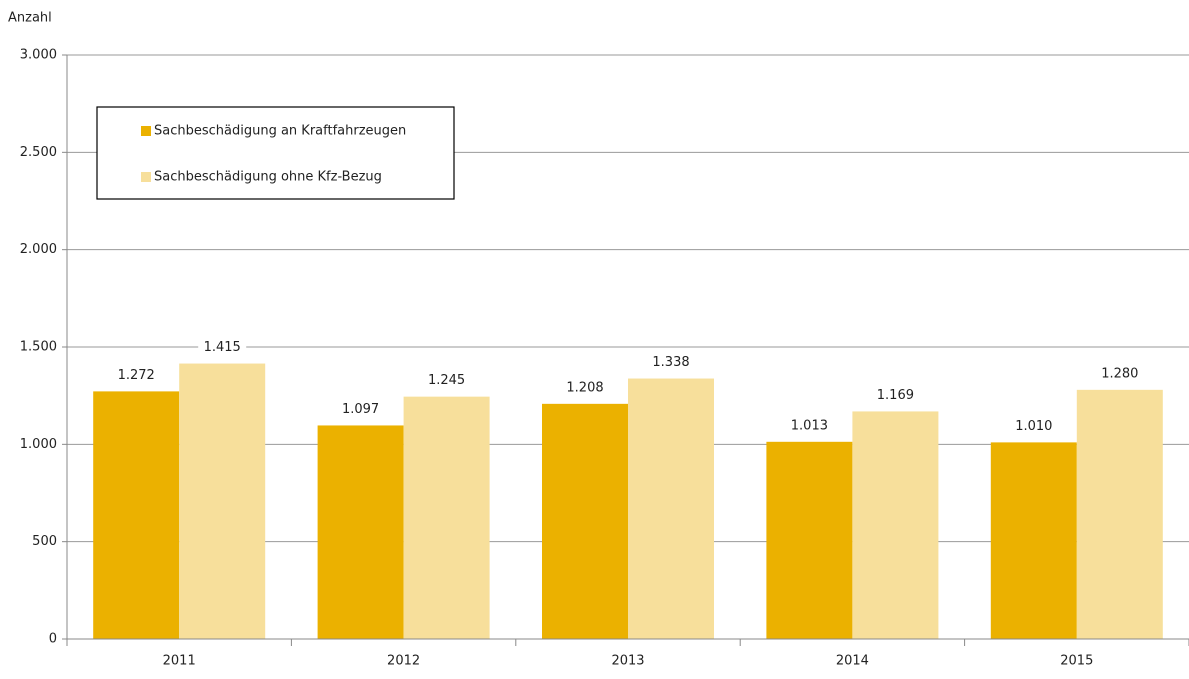 The image size is (1189, 679). Describe the element at coordinates (44, 541) in the screenshot. I see `y-tick-label: 500` at that location.